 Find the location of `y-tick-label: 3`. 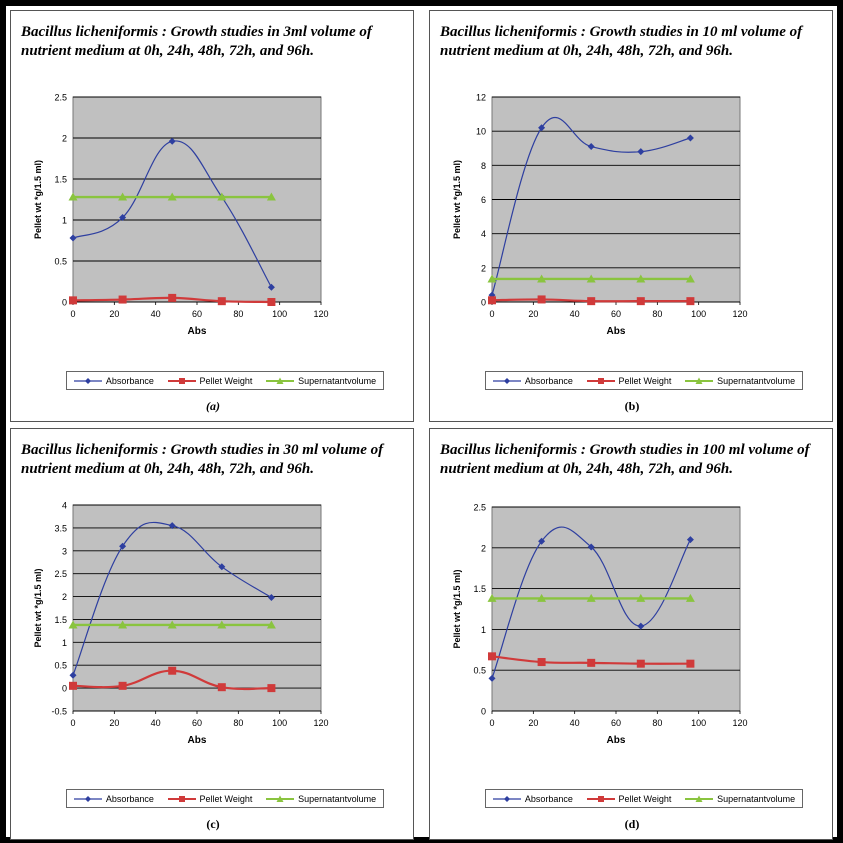

y-tick-label: 3 is located at coordinates (64, 551).